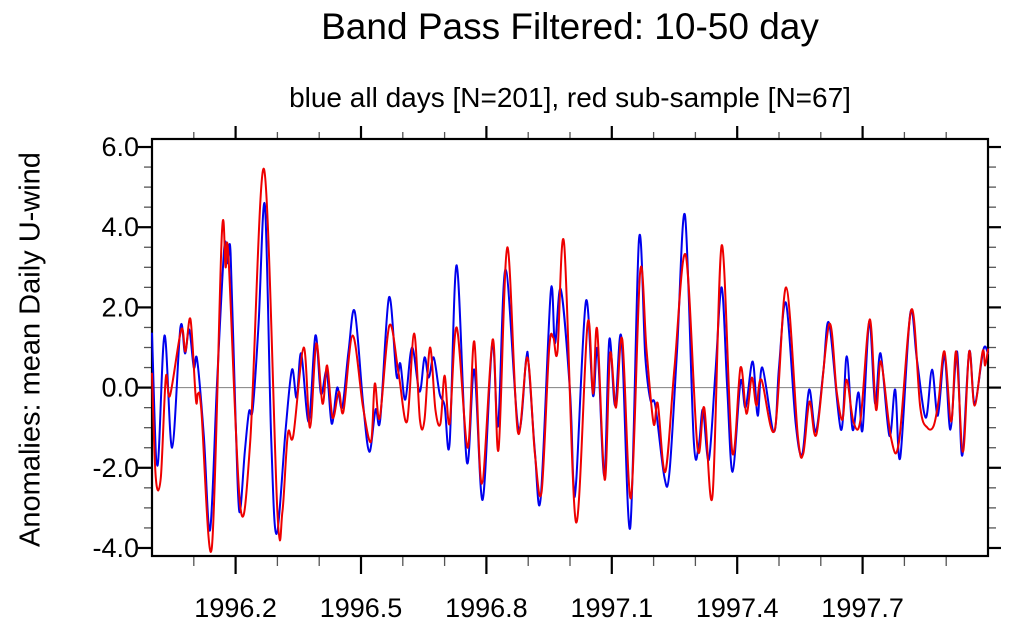  What do you see at coordinates (361, 608) in the screenshot?
I see `x-tick-label: 1996.5` at bounding box center [361, 608].